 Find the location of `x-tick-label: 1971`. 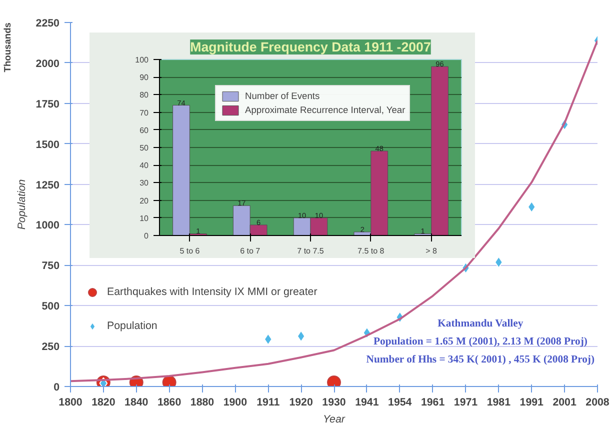

x-tick-label: 1971 is located at coordinates (466, 402).